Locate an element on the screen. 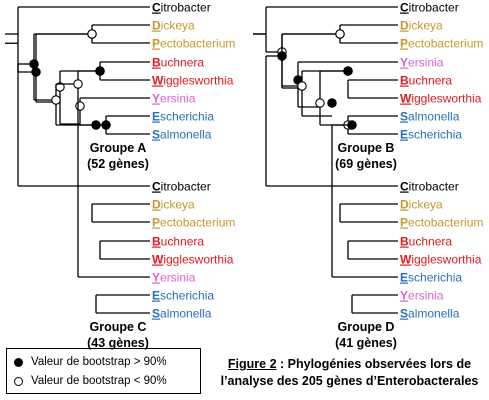  legend-box is located at coordinates (103, 371).